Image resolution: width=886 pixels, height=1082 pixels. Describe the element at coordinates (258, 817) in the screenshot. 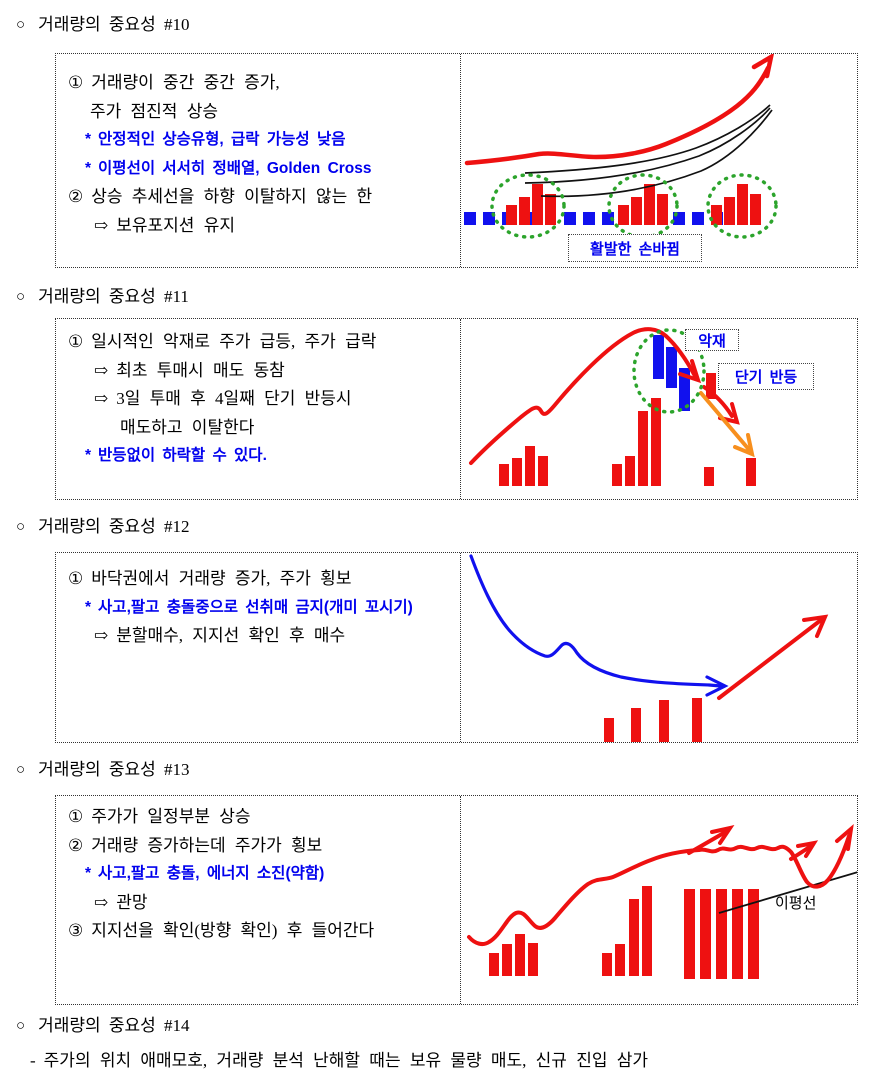

I see `note-line: ① 주가가 일정부분 상승` at that location.